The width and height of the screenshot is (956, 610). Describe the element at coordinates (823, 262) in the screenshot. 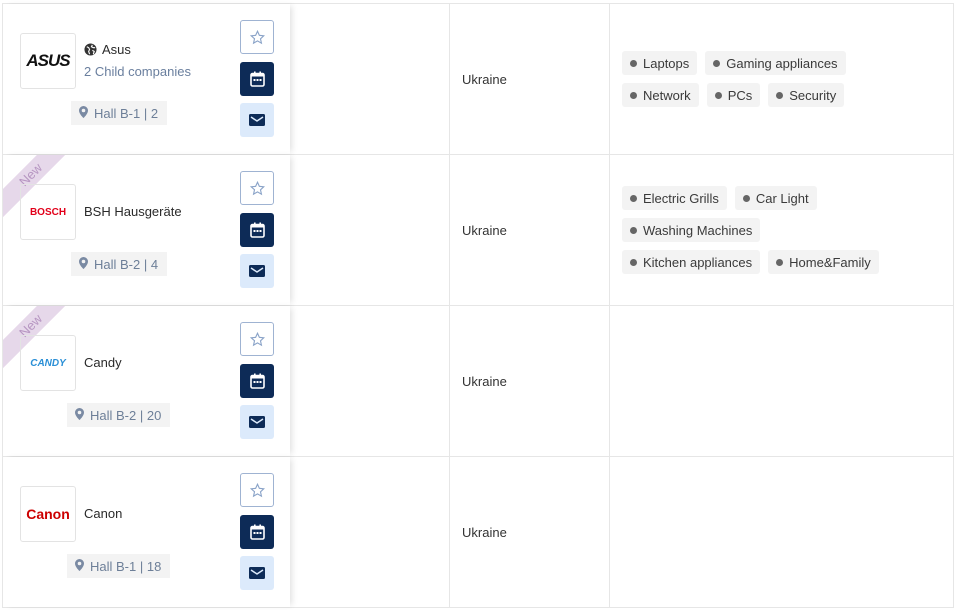

I see `category-tag: Home&Family` at that location.